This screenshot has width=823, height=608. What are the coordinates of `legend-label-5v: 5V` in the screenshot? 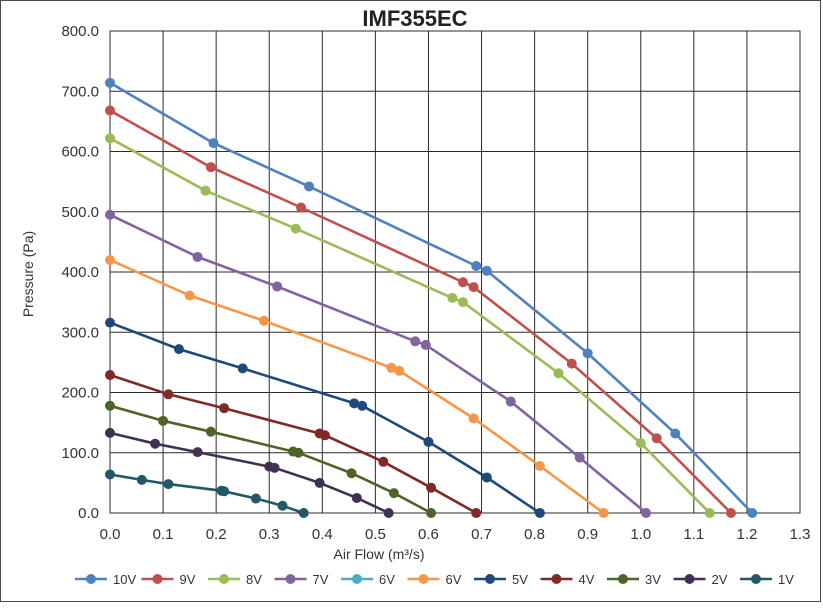 It's located at (520, 579).